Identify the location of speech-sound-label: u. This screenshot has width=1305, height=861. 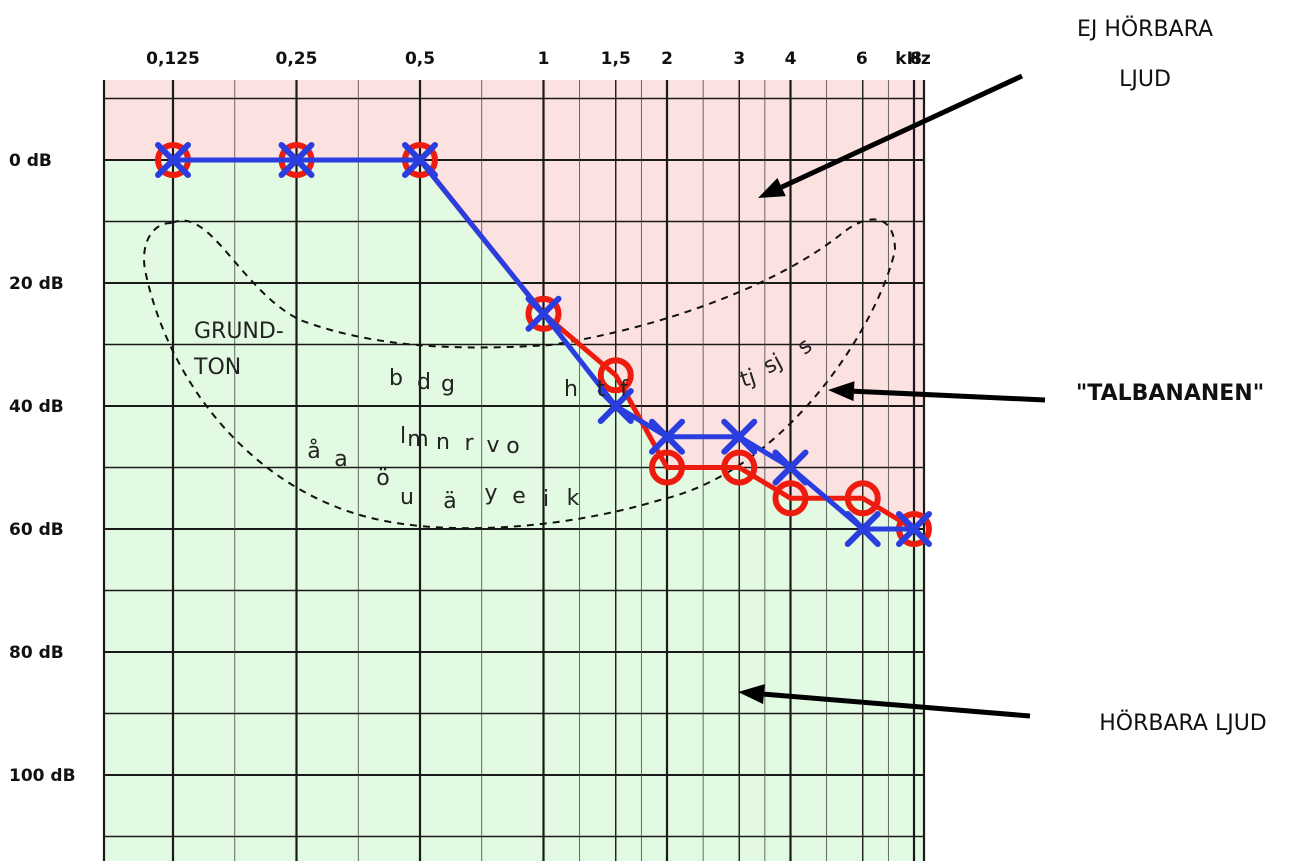
(407, 497).